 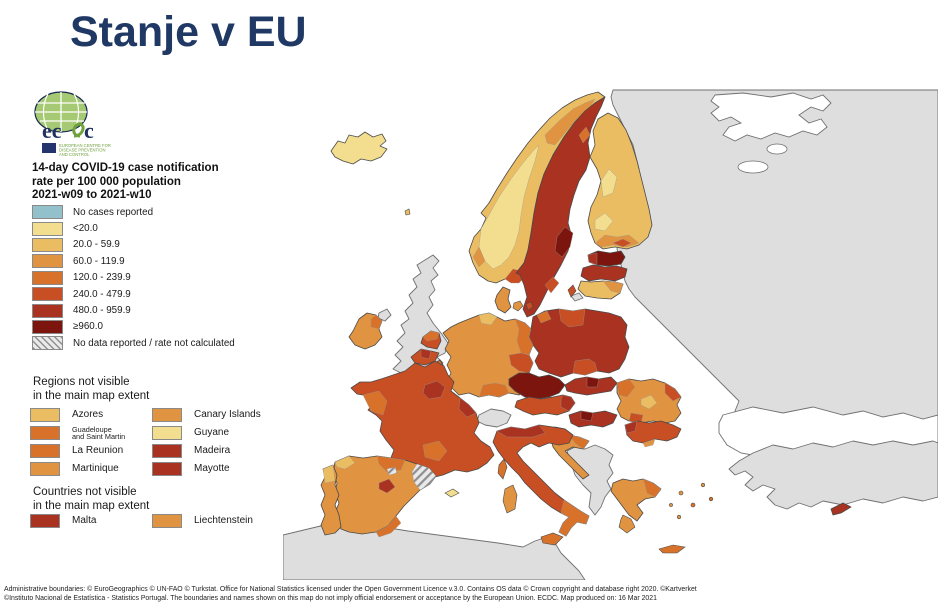 I want to click on map-region-ireland-east, so click(x=376, y=322).